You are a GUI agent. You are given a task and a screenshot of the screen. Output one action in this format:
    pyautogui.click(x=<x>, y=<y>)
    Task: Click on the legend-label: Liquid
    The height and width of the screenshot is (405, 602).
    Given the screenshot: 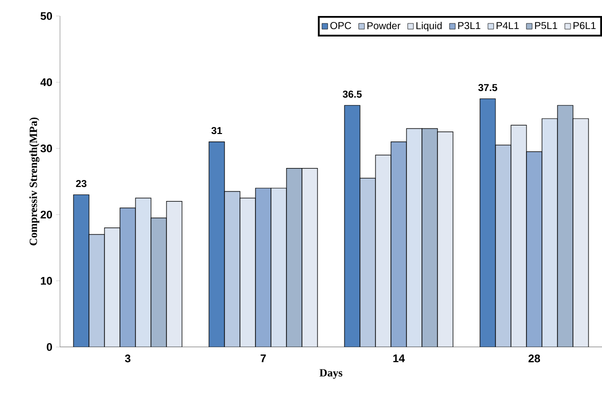 What is the action you would take?
    pyautogui.click(x=429, y=27)
    